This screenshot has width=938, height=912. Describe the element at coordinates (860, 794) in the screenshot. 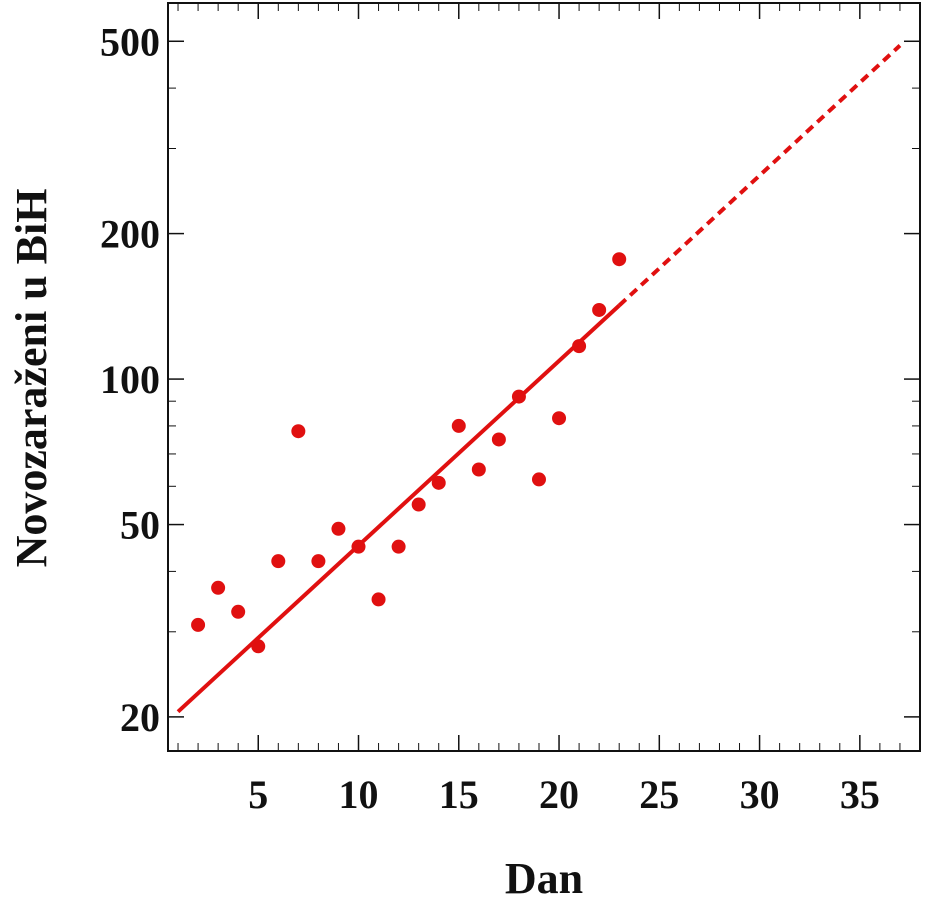

I see `x-tick-label: 35` at that location.